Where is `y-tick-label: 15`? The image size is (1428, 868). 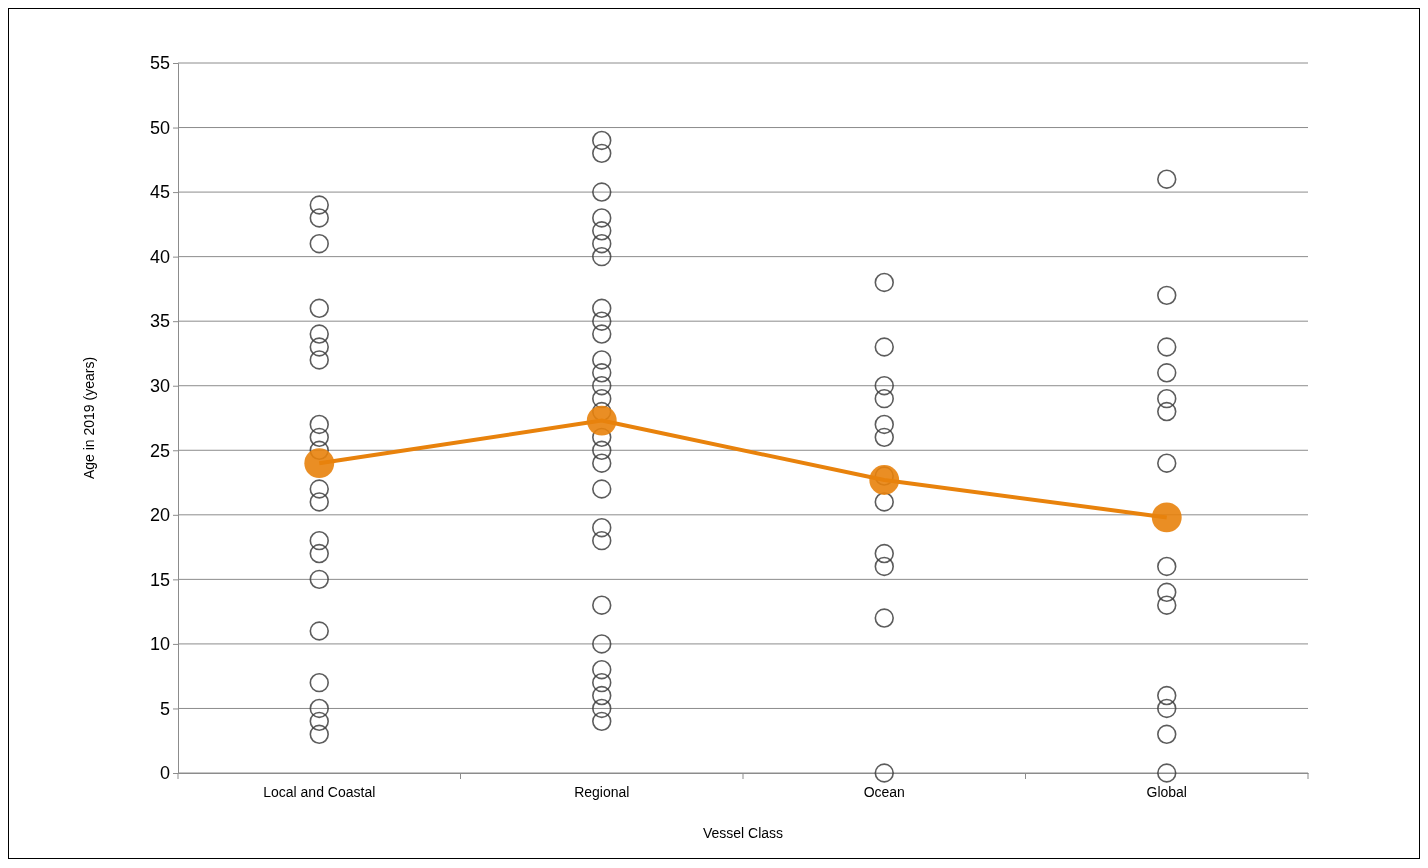
y-tick-label: 15 is located at coordinates (159, 579).